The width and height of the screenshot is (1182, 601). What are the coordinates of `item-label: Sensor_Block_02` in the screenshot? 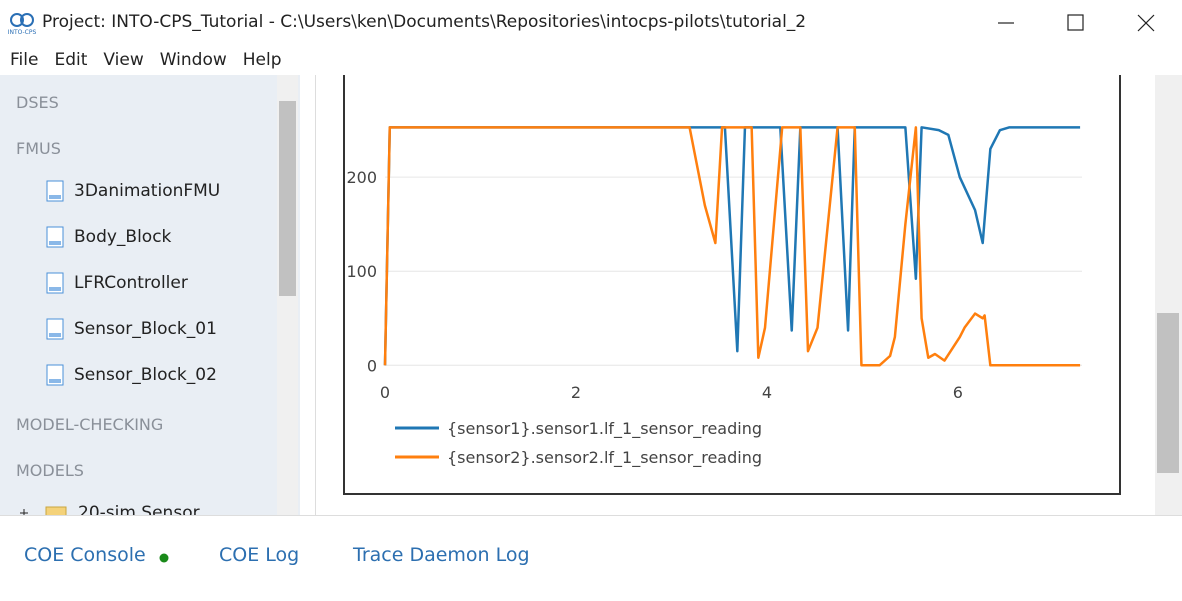 It's located at (145, 375).